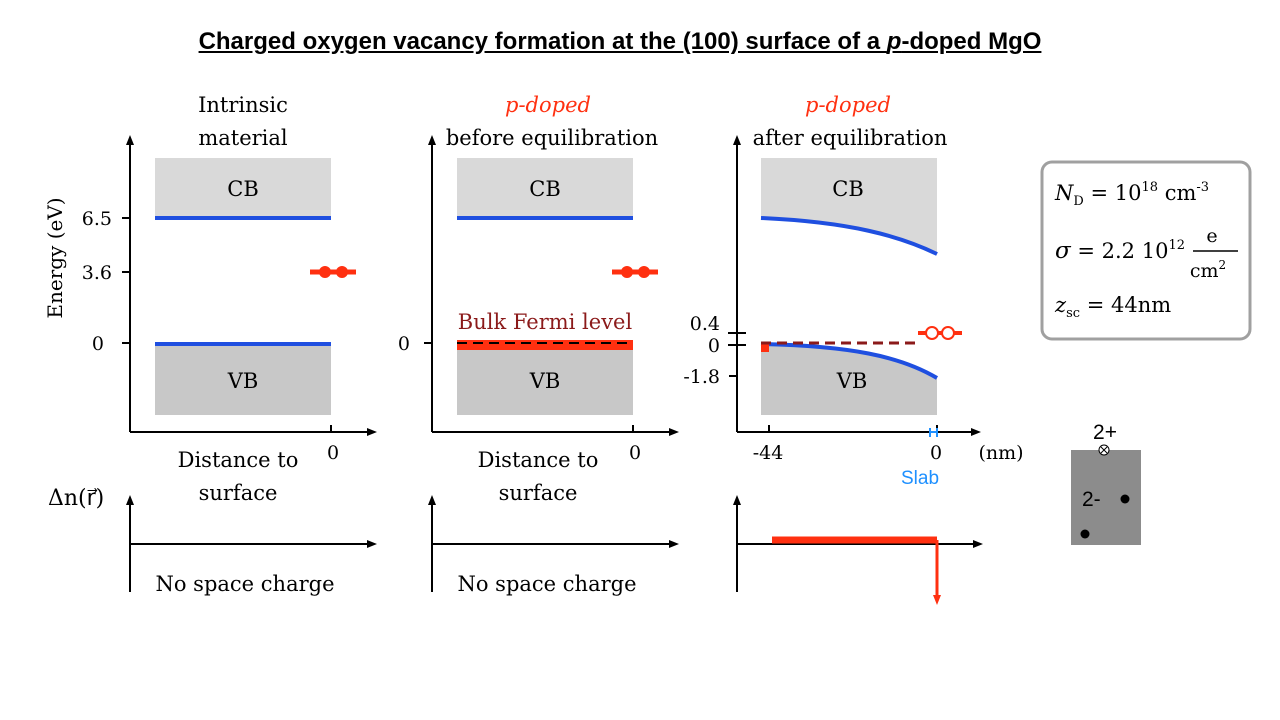 The width and height of the screenshot is (1280, 720). I want to click on parameter-box-frame, so click(1146, 250).